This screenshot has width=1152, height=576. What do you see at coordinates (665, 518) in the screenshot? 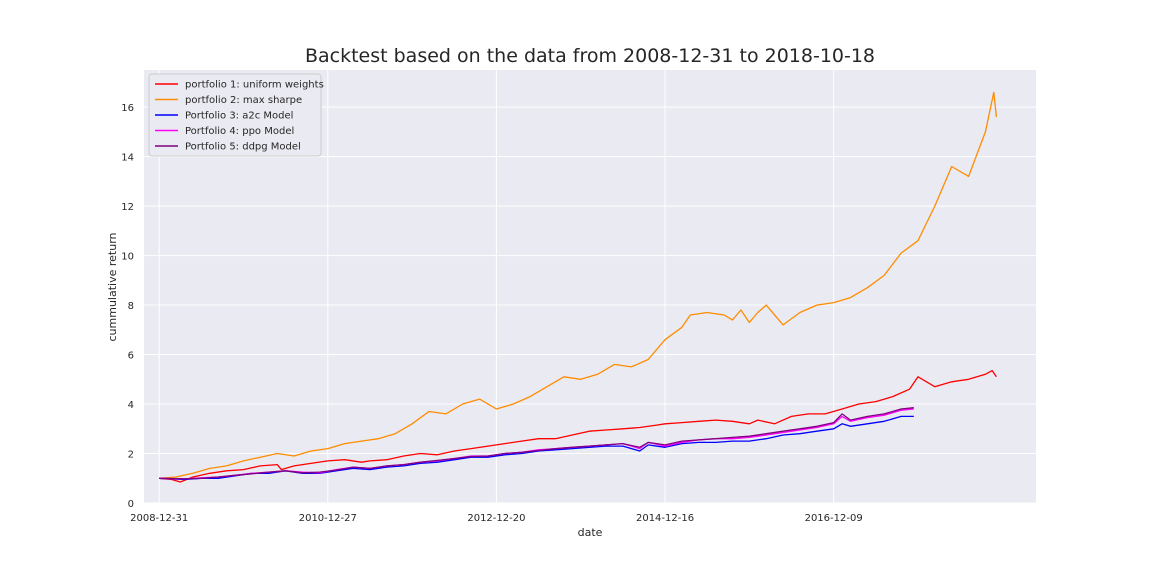
I see `x-tick-label: 2014-12-16` at bounding box center [665, 518].